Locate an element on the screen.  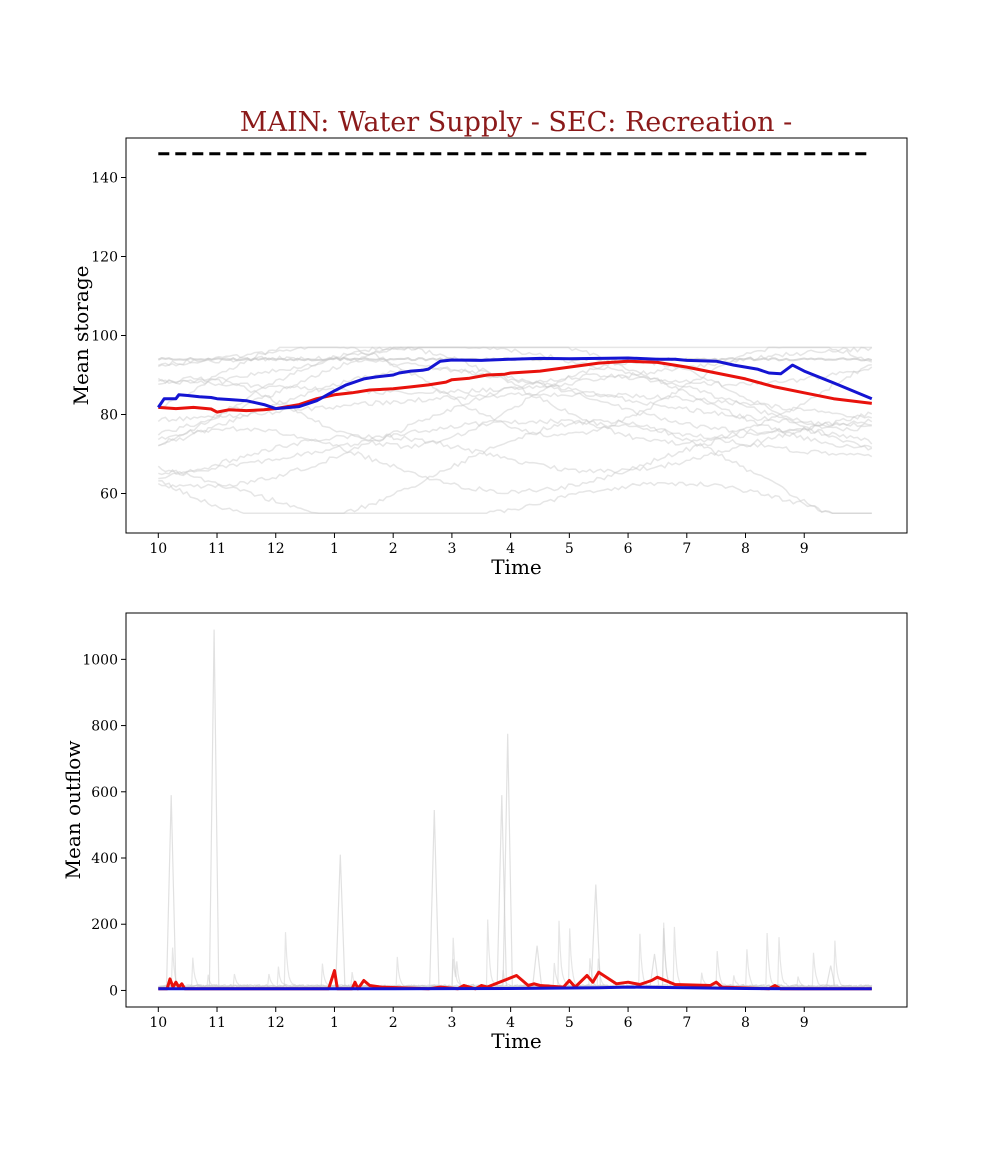
y-tick-label: 0 is located at coordinates (113, 991).